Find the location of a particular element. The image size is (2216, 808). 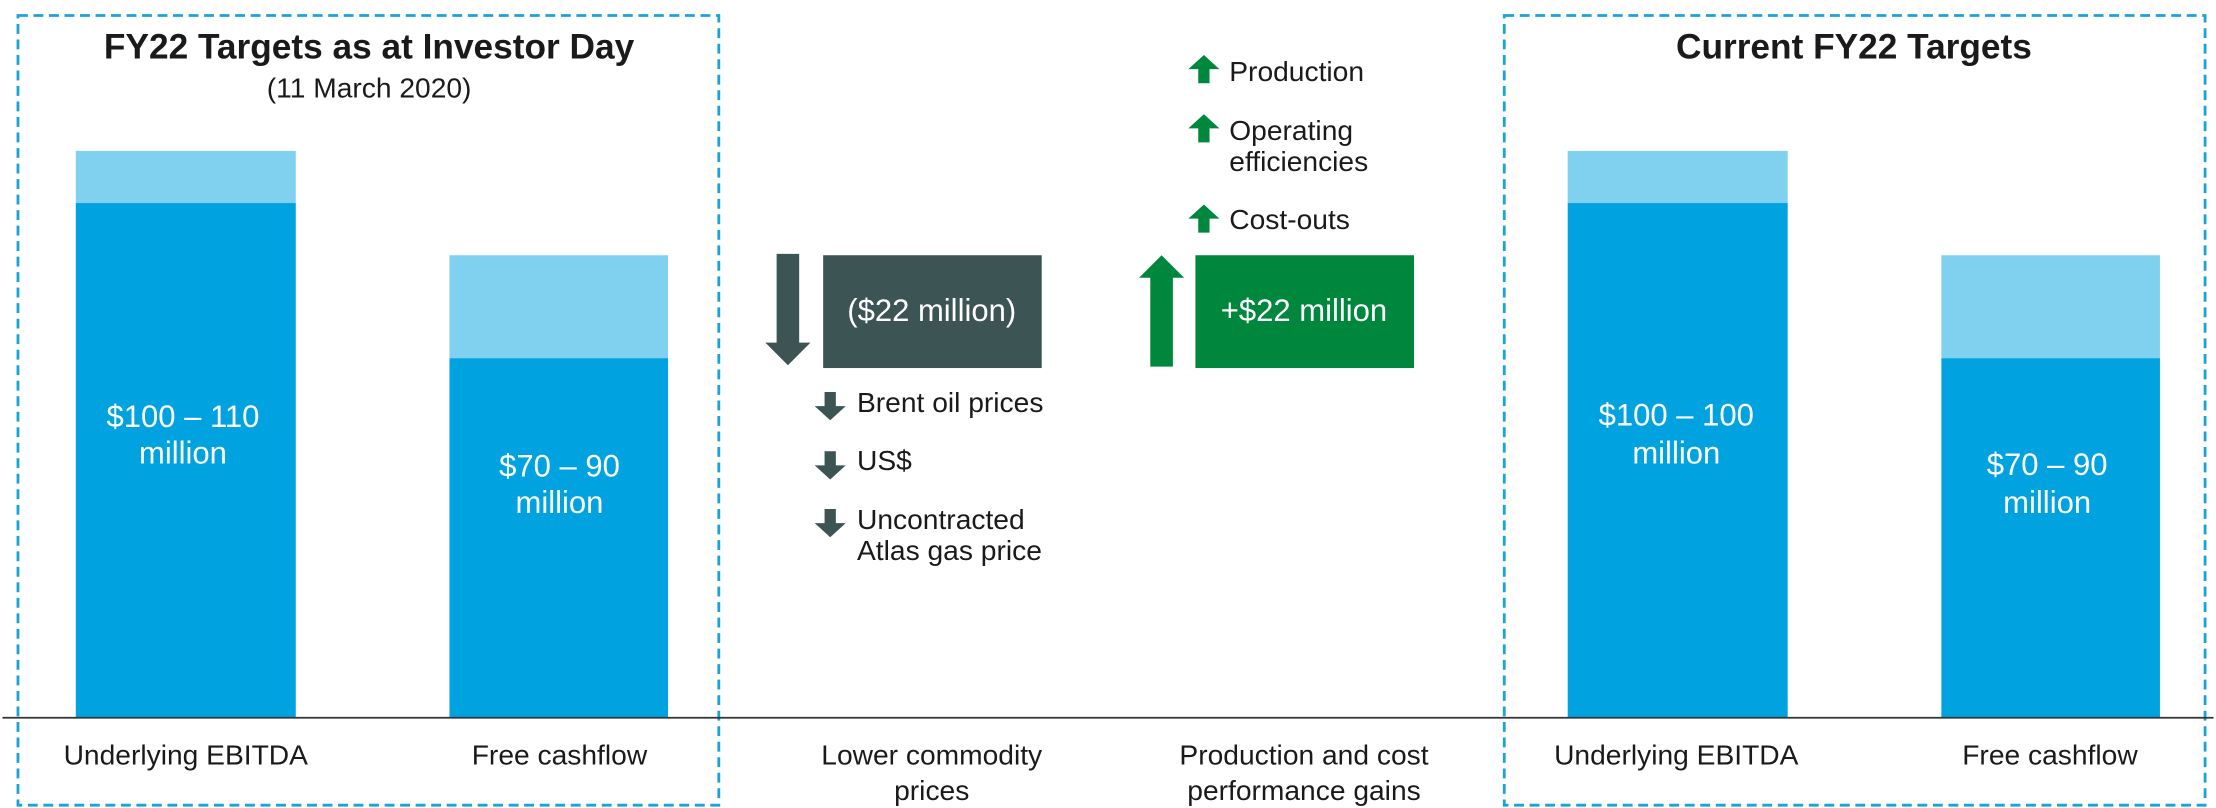

bar-label: $100 – 100 is located at coordinates (1676, 415).